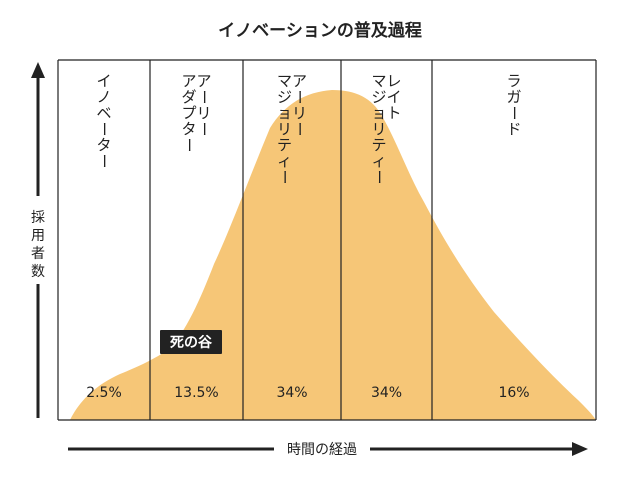 The width and height of the screenshot is (640, 482). Describe the element at coordinates (188, 97) in the screenshot. I see `segment-name-char: ダ` at that location.